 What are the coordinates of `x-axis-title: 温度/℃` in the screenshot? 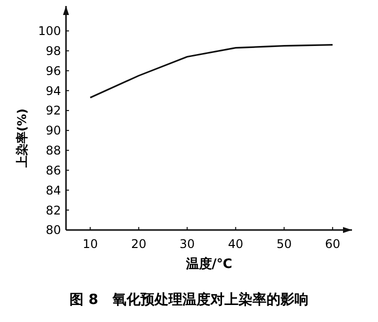 It's located at (208, 264).